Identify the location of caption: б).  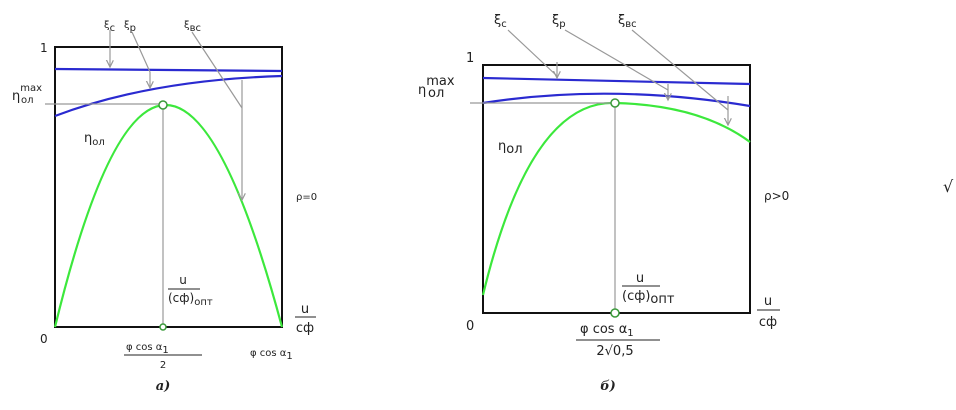
(608, 386).